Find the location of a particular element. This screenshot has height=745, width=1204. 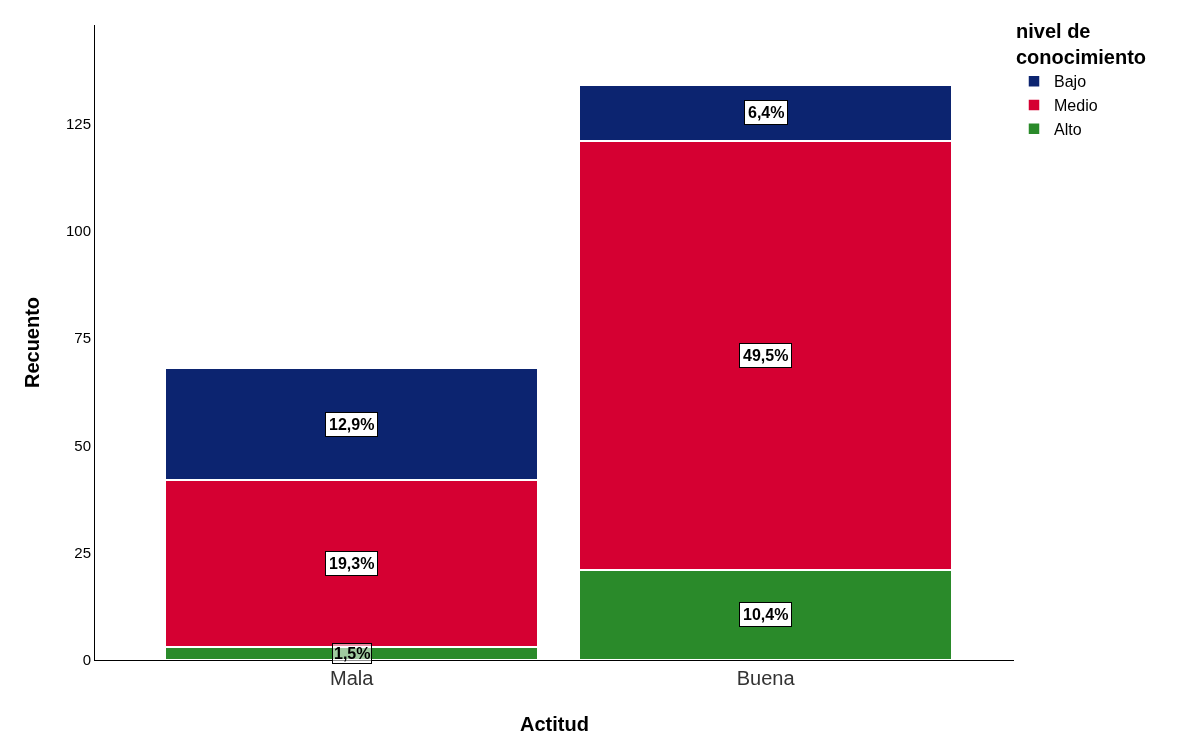

legend-title: nivel de conocimiento is located at coordinates (1081, 44).